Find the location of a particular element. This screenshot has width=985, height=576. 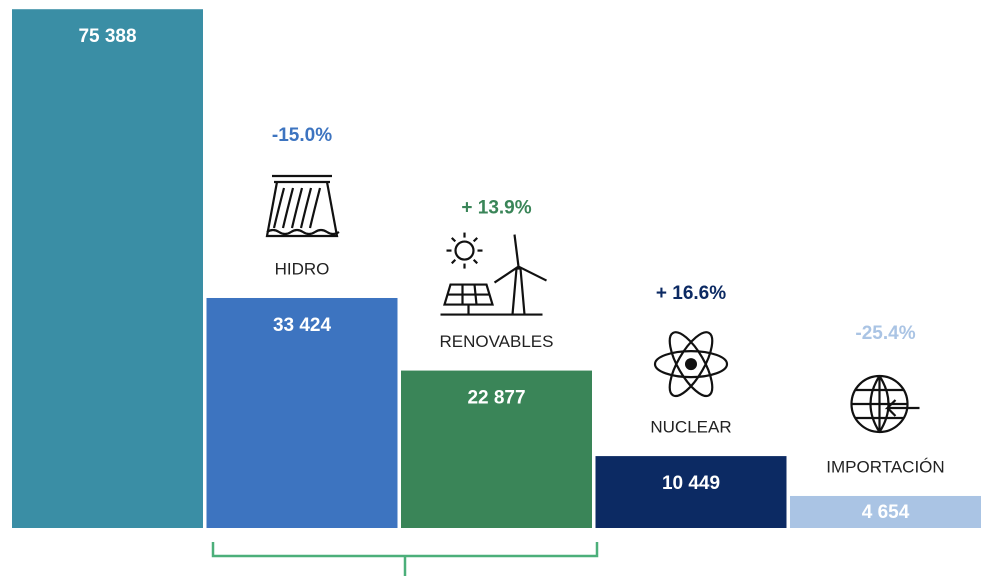

change-label: + 16.6% is located at coordinates (691, 293).